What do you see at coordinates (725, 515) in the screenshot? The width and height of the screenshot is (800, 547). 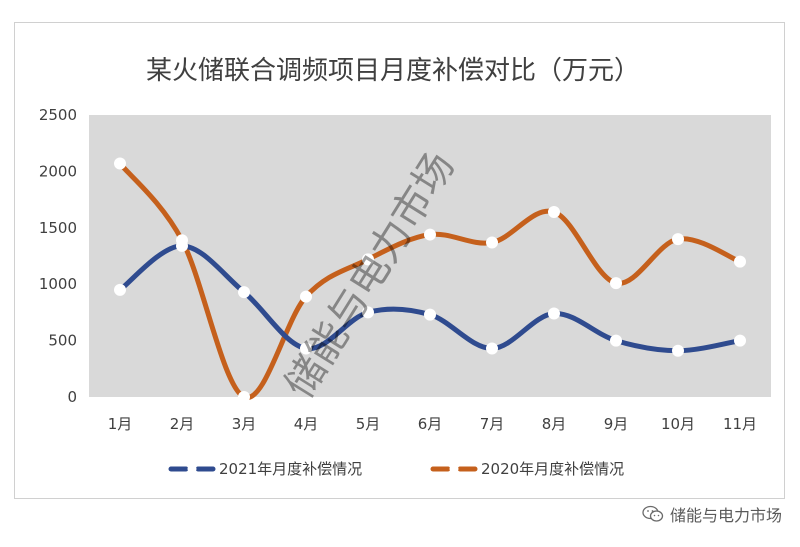 I see `wechat-account-name: 储能与电力市场` at bounding box center [725, 515].